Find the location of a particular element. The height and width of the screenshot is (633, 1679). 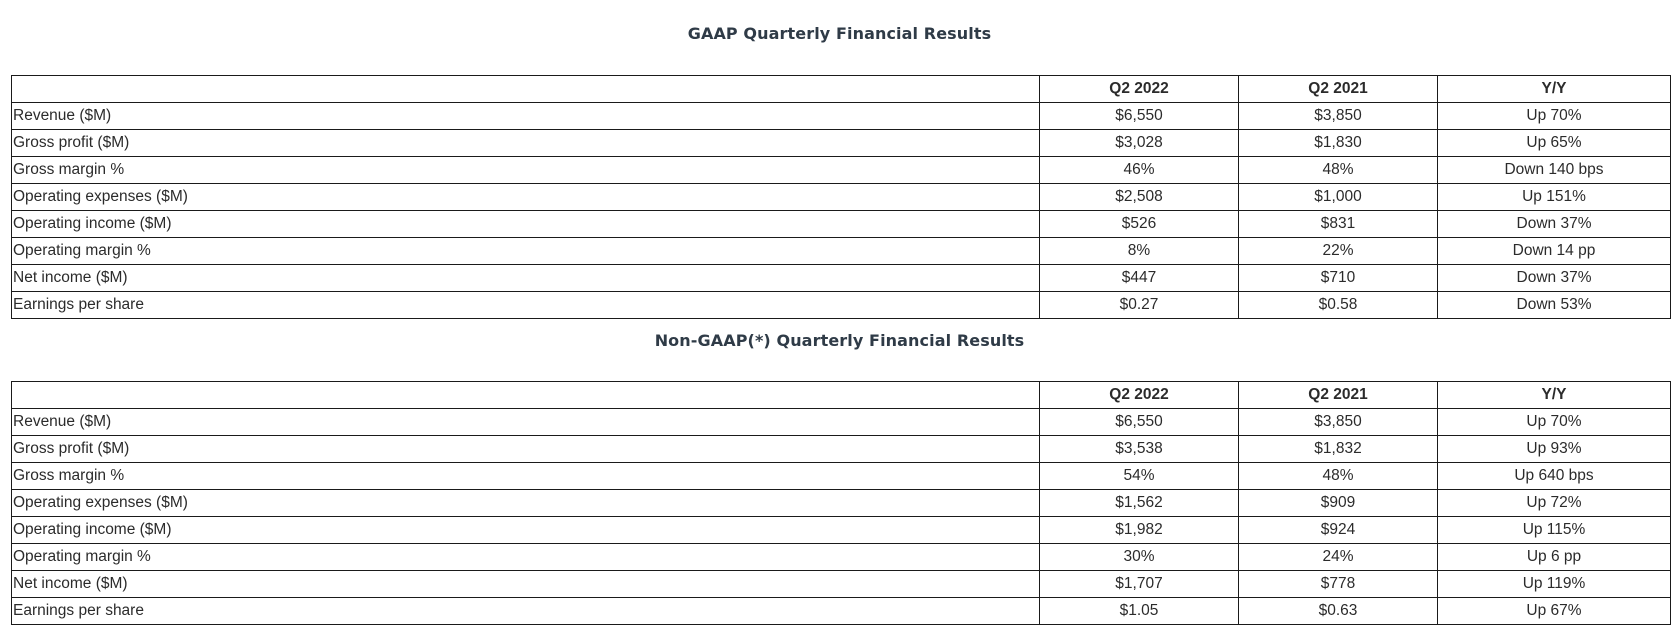

q2-2022-value: $1,982 is located at coordinates (1139, 530).